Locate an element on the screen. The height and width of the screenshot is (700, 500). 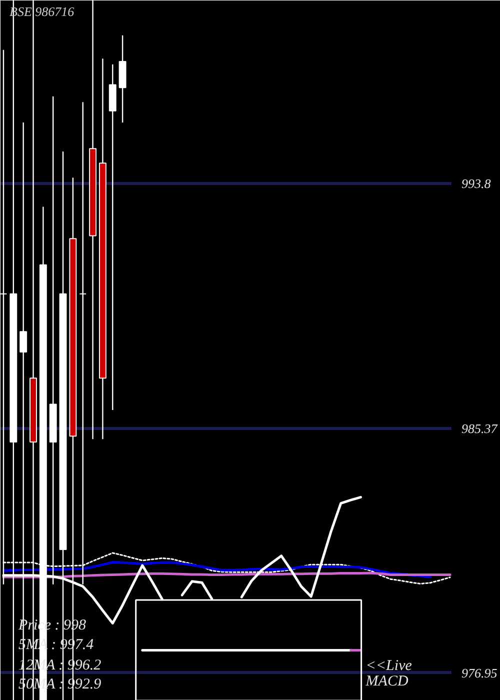
candlestick is located at coordinates (112, 237).